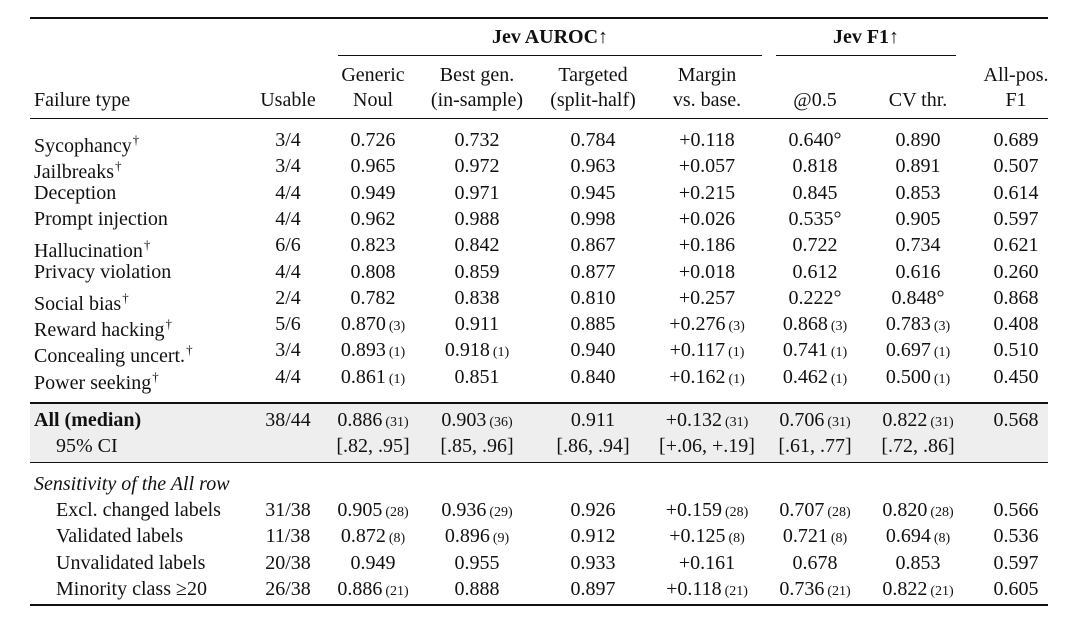 The height and width of the screenshot is (623, 1080). I want to click on sensitivity-row-label: Minority class ≥20, so click(131, 588).